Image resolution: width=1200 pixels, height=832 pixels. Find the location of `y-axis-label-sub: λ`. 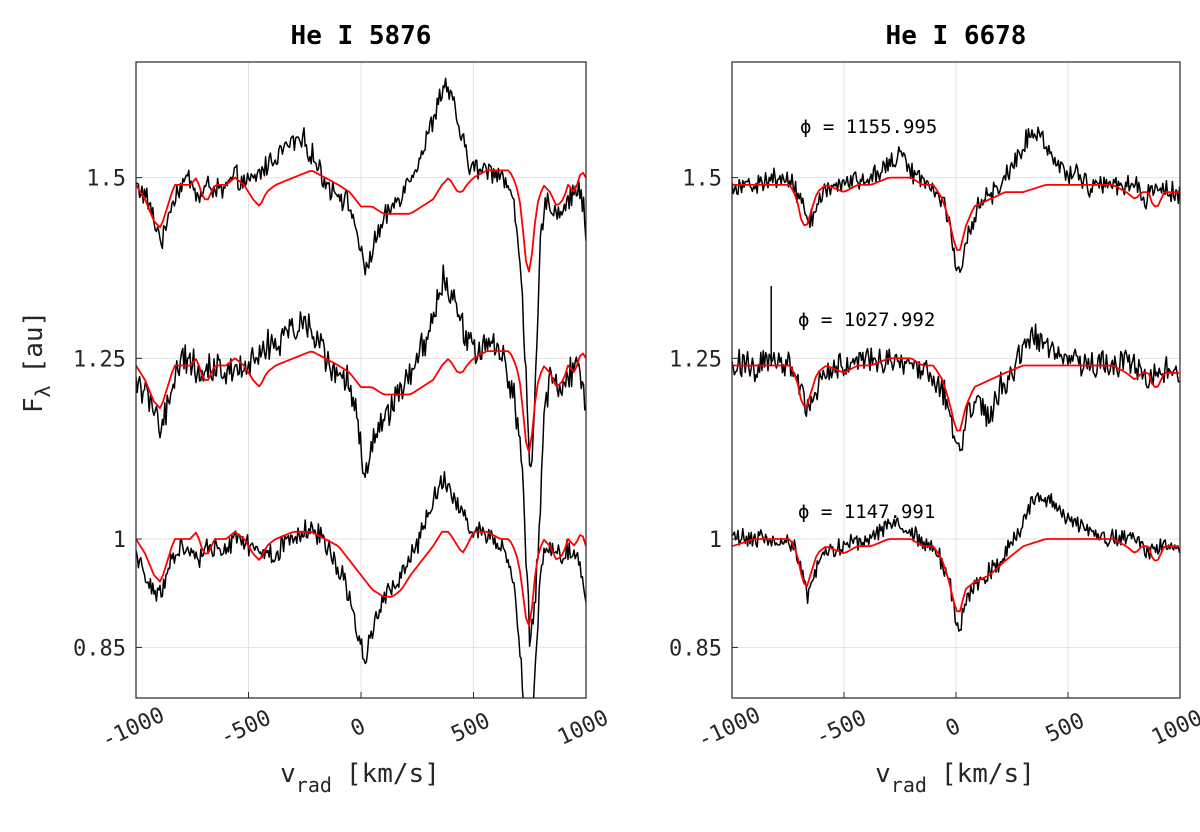

y-axis-label-sub: λ is located at coordinates (43, 391).